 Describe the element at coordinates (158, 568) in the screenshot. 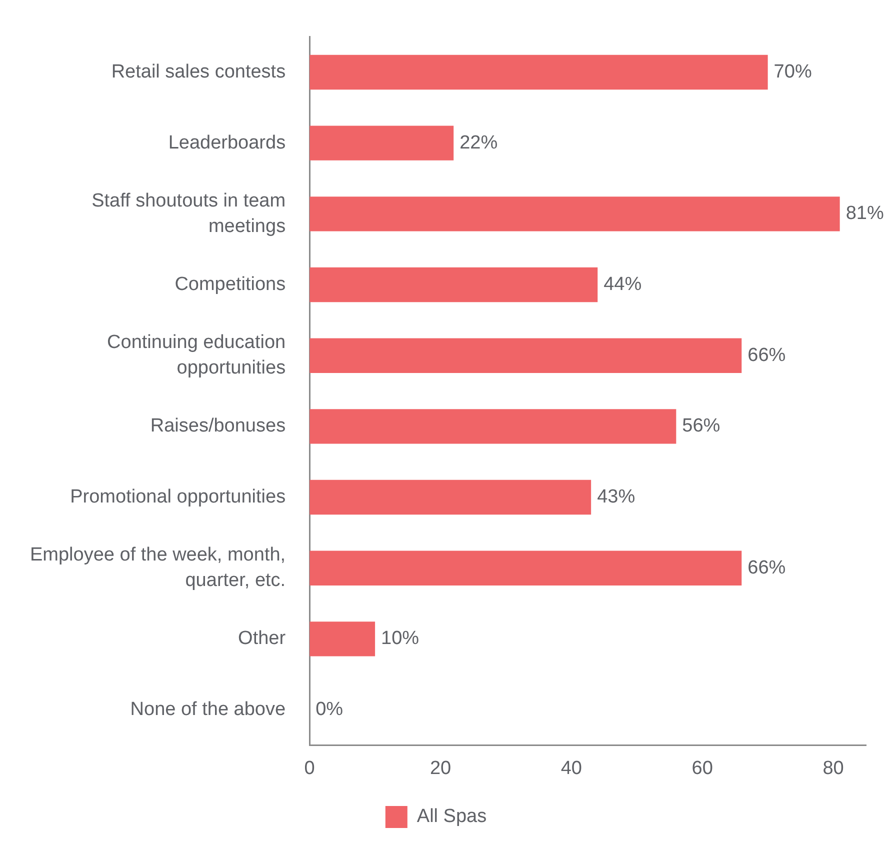

I see `y-tick-label: Employee of the week, month, quarter, etc.` at that location.